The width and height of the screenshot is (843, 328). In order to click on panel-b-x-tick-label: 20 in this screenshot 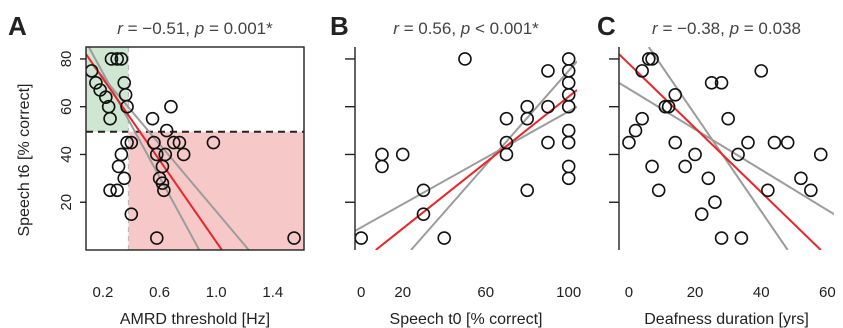, I will do `click(402, 292)`.